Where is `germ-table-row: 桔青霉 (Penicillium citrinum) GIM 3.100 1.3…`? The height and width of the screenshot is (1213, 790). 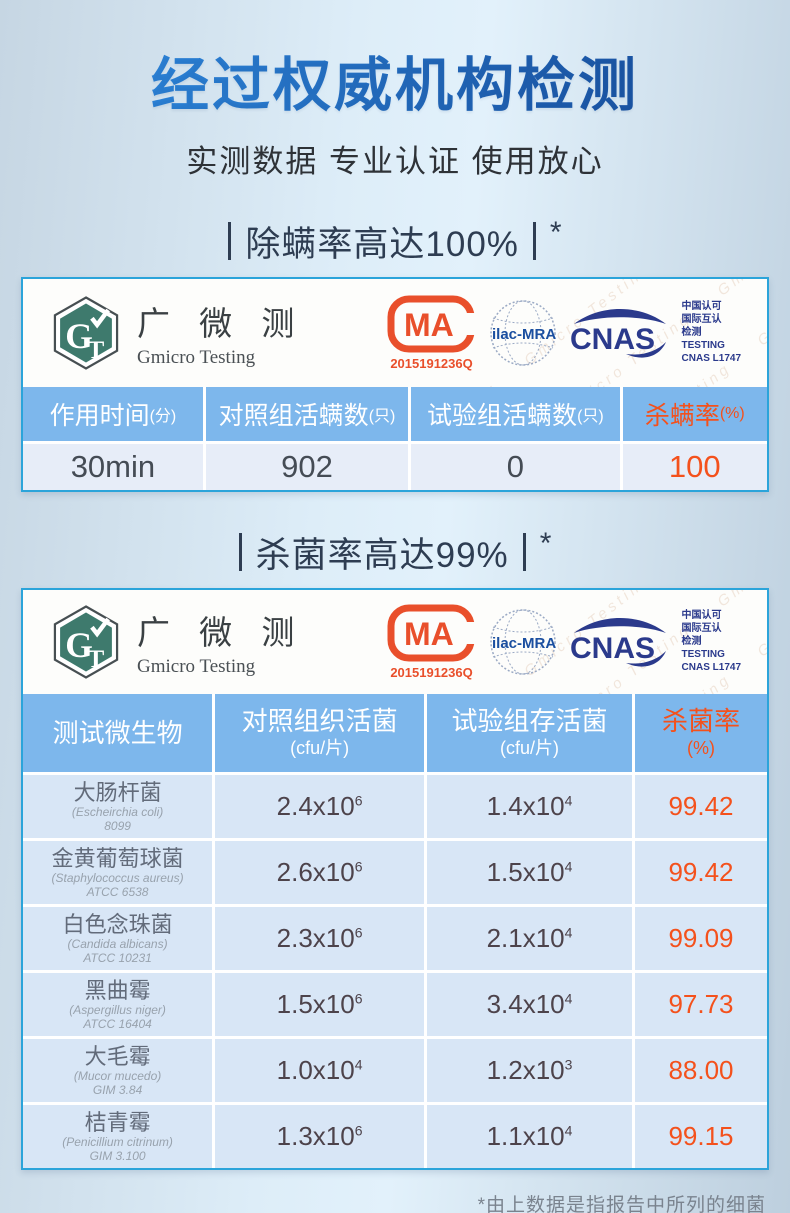 germ-table-row: 桔青霉 (Penicillium citrinum) GIM 3.100 1.3… is located at coordinates (395, 1136).